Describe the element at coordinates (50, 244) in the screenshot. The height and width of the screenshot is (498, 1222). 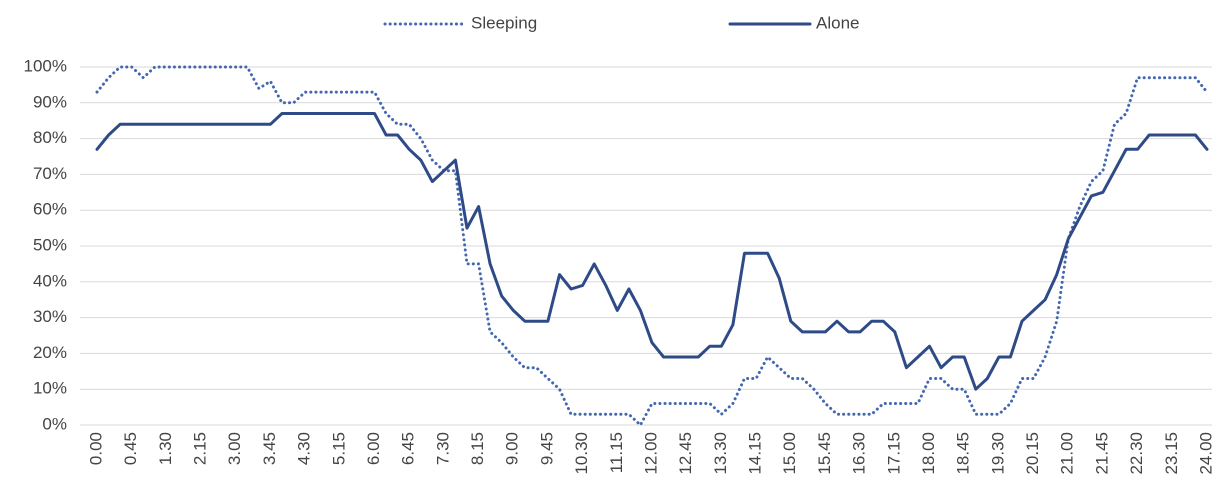
I see `y-tick-label: 50%` at that location.